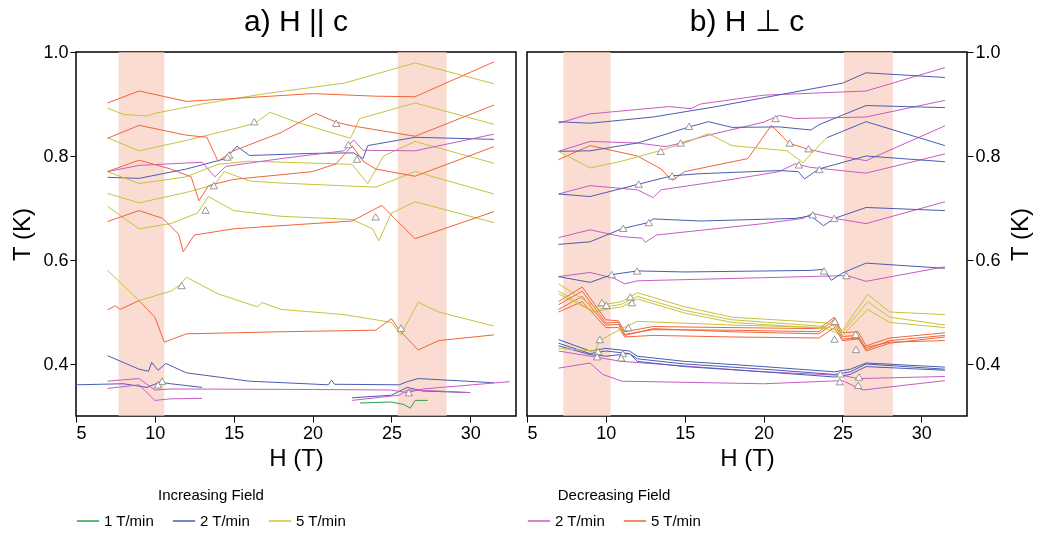  Describe the element at coordinates (56, 51) in the screenshot. I see `y-tick-label: 1.0` at that location.